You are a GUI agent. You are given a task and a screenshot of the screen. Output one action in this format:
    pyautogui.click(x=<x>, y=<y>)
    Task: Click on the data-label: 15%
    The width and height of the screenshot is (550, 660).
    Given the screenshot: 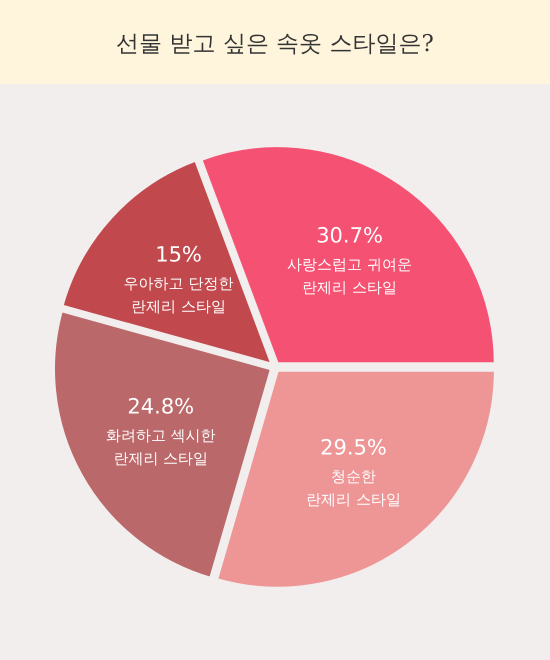 What is the action you would take?
    pyautogui.click(x=178, y=254)
    